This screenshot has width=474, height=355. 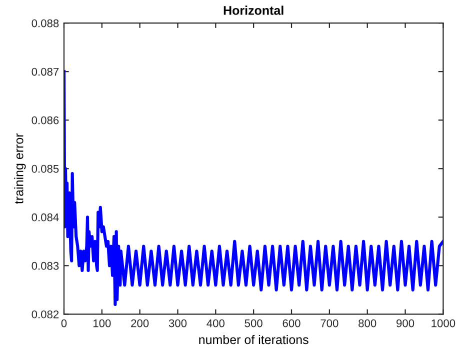 I want to click on y-tick-label: 0.083, so click(x=45, y=266).